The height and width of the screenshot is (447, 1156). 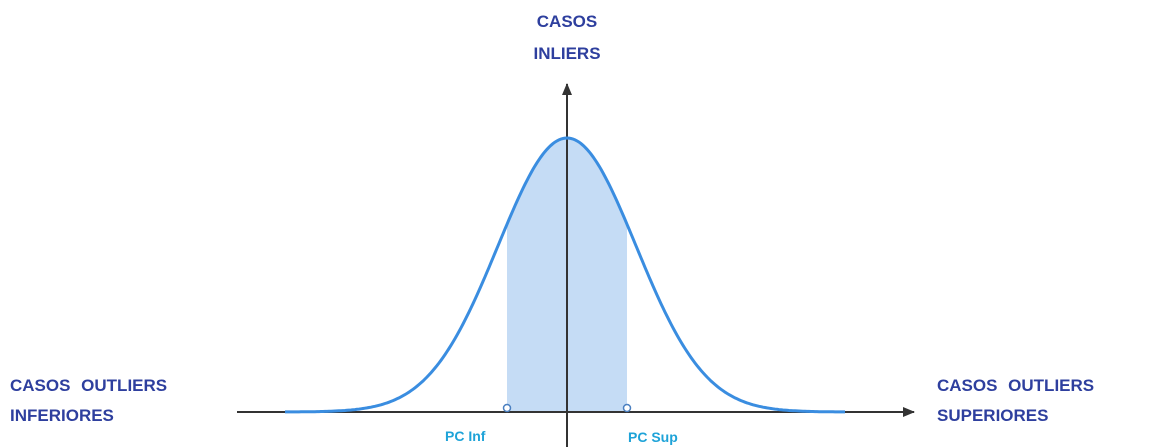 What do you see at coordinates (567, 21) in the screenshot?
I see `top-label: CASOS` at bounding box center [567, 21].